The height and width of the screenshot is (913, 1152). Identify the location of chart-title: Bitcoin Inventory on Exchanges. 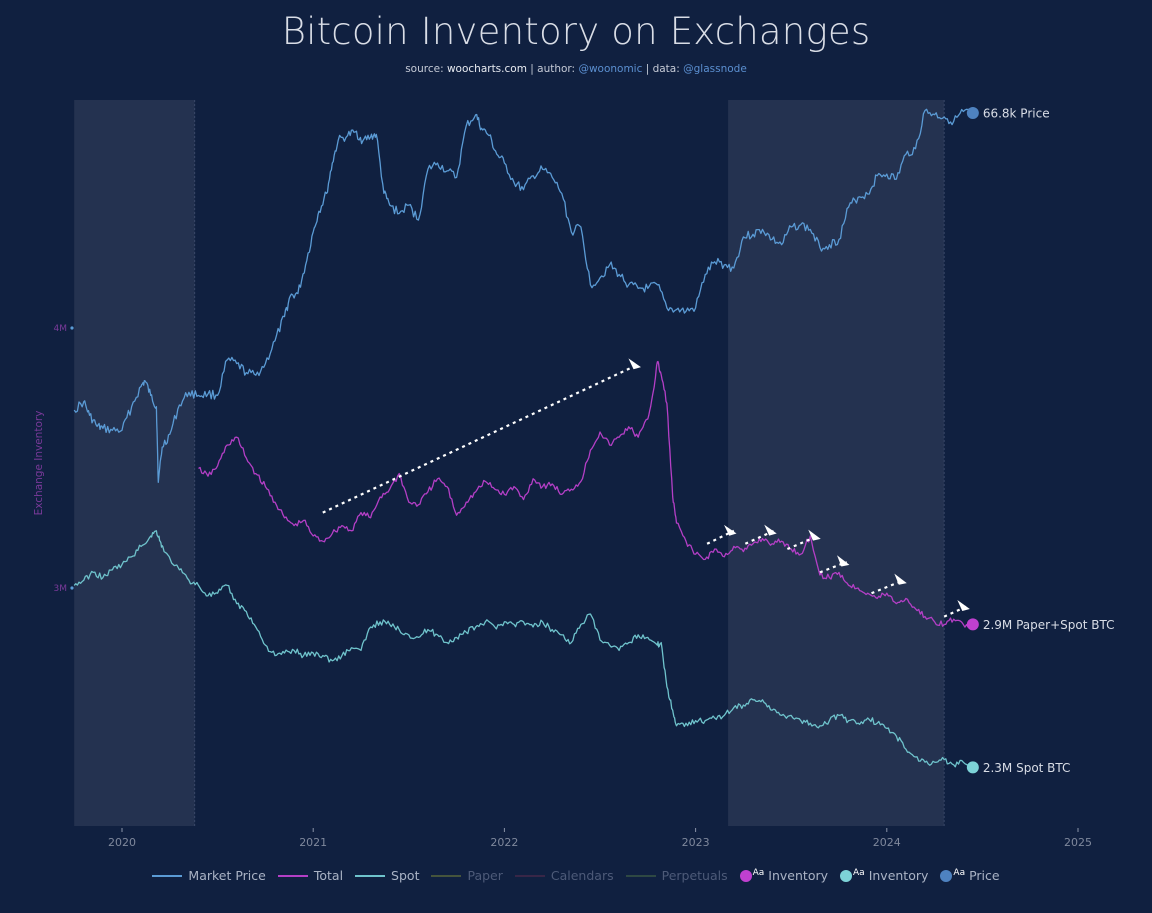
(576, 31).